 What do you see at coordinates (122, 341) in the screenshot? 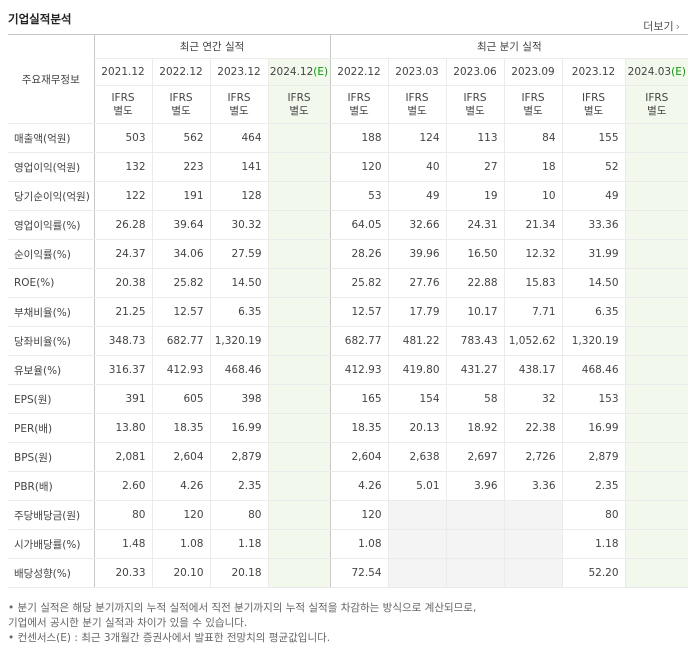
I see `table-cell: 348.73` at bounding box center [122, 341].